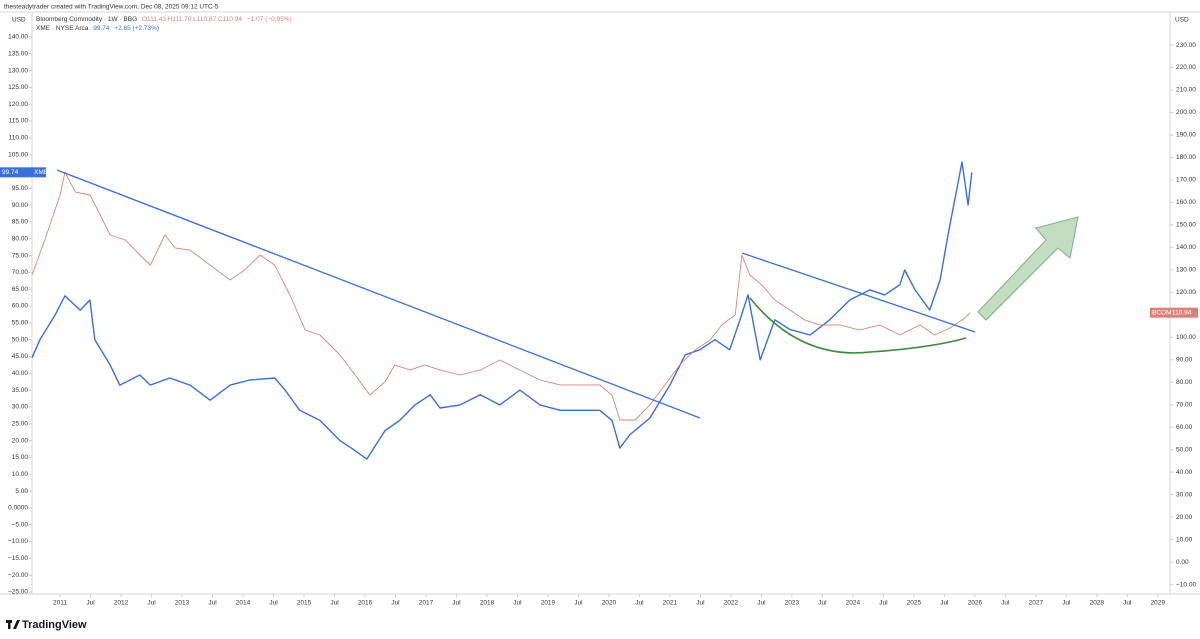  What do you see at coordinates (1028, 268) in the screenshot?
I see `arrow` at bounding box center [1028, 268].